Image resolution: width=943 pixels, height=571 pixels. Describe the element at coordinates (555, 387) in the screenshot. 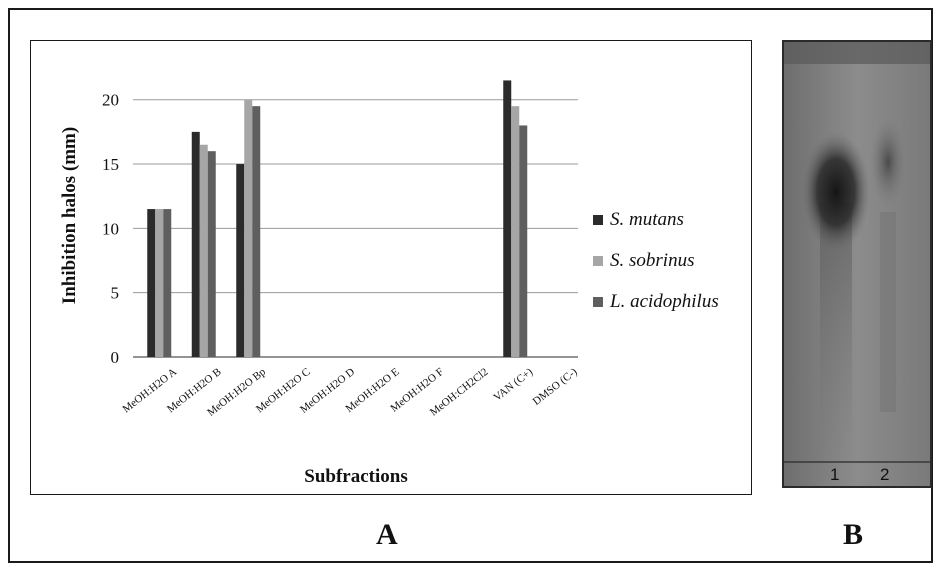

I see `x-tick-label: DMSO (C-)` at that location.